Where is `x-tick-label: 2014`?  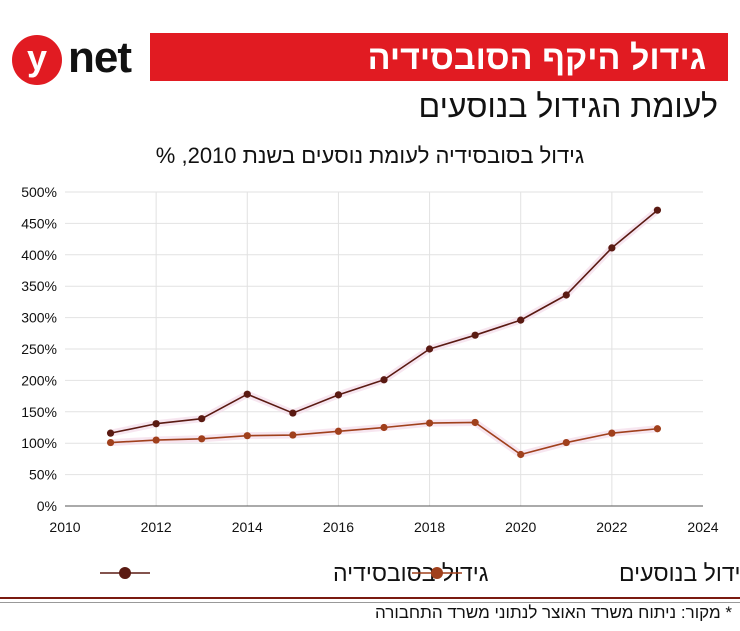
x-tick-label: 2014 is located at coordinates (247, 527).